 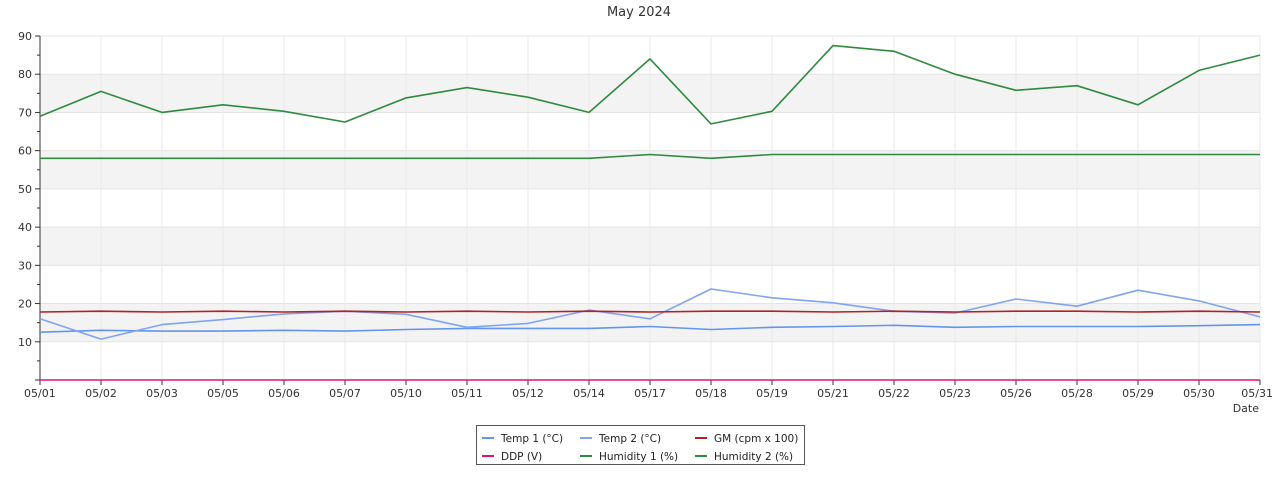 I want to click on y-tick-label: 50, so click(x=25, y=189).